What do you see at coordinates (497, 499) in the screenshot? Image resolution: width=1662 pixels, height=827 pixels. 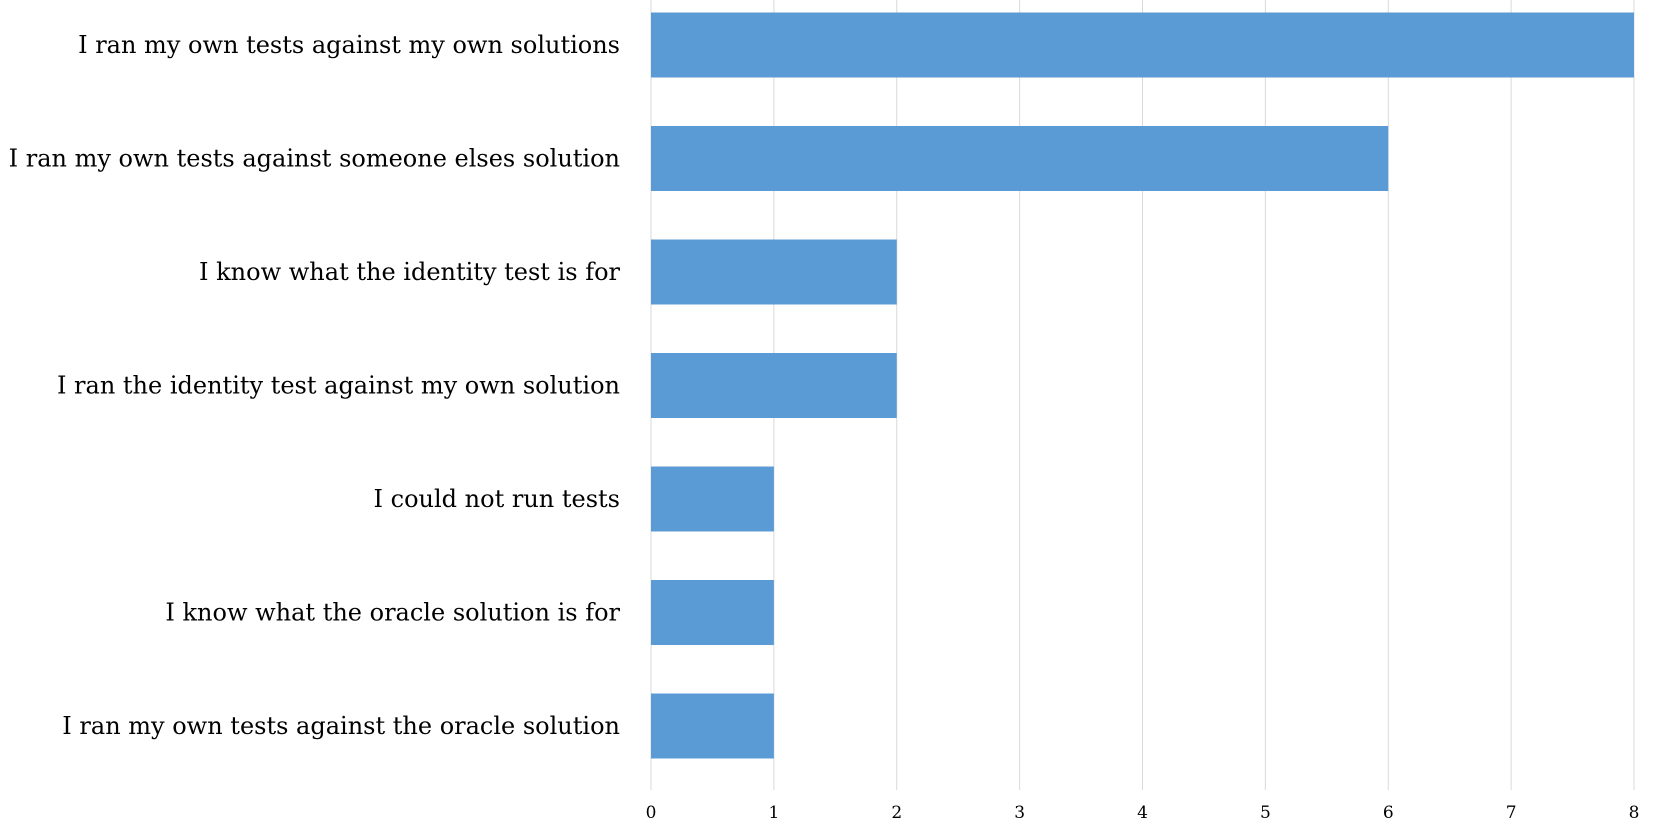 I see `category-label: I could not run tests` at bounding box center [497, 499].